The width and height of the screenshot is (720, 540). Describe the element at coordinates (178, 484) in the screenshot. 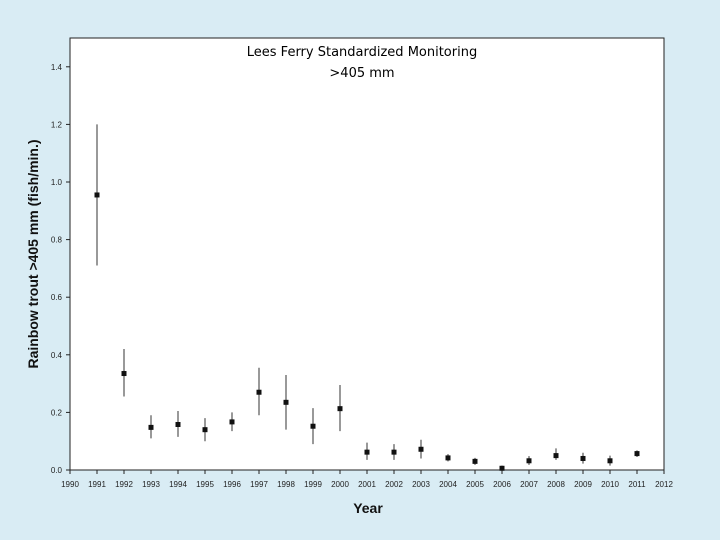

I see `x-tick-label: 1994` at that location.